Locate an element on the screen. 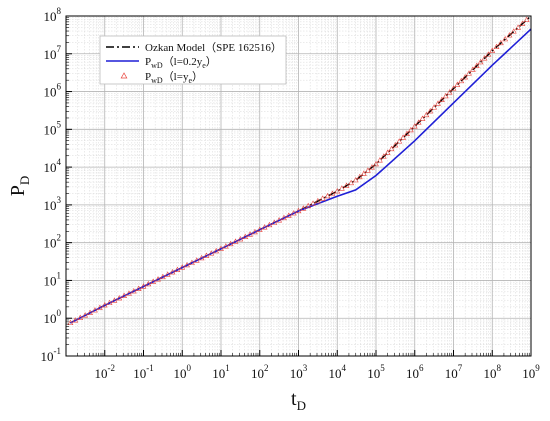 Image resolution: width=550 pixels, height=421 pixels. y-tick-exponent: 6 is located at coordinates (59, 87).